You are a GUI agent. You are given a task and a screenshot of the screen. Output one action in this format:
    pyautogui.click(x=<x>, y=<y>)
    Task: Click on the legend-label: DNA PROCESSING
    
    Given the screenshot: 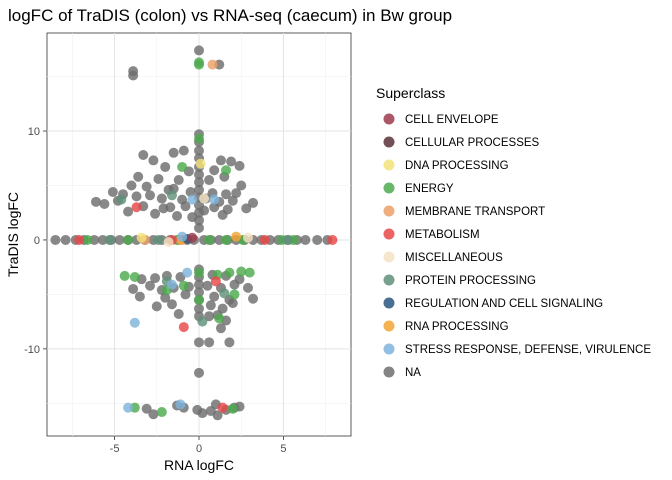 What is the action you would take?
    pyautogui.click(x=457, y=166)
    